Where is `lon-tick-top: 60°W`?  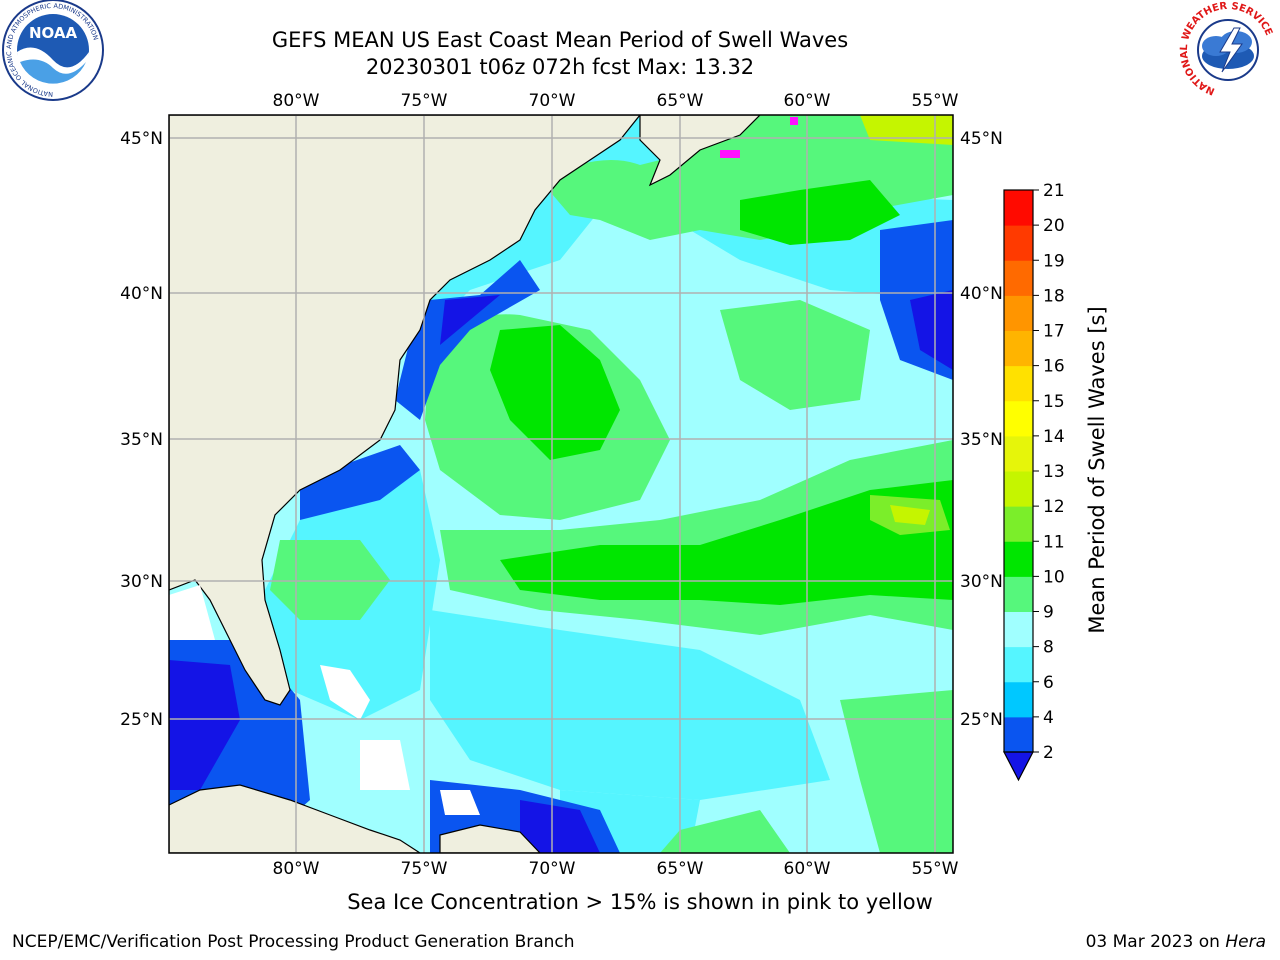
lon-tick-top: 60°W is located at coordinates (807, 101).